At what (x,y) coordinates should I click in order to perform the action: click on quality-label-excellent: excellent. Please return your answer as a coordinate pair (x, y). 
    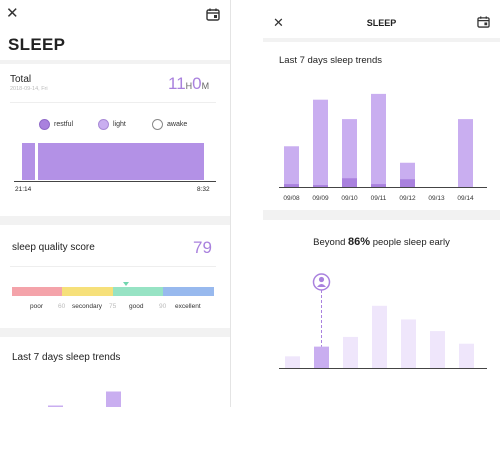
    Looking at the image, I should click on (188, 306).